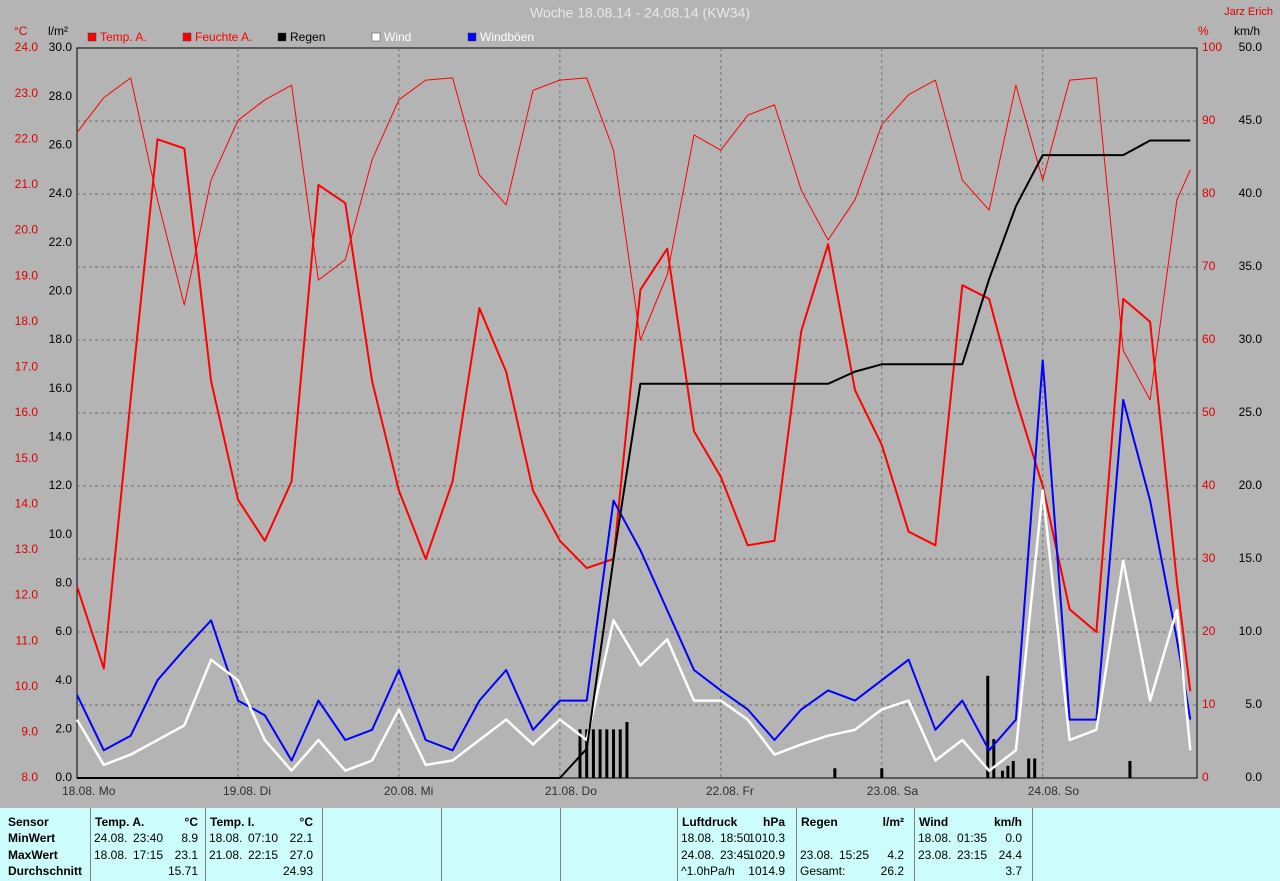  I want to click on stat-time: 23:15, so click(972, 855).